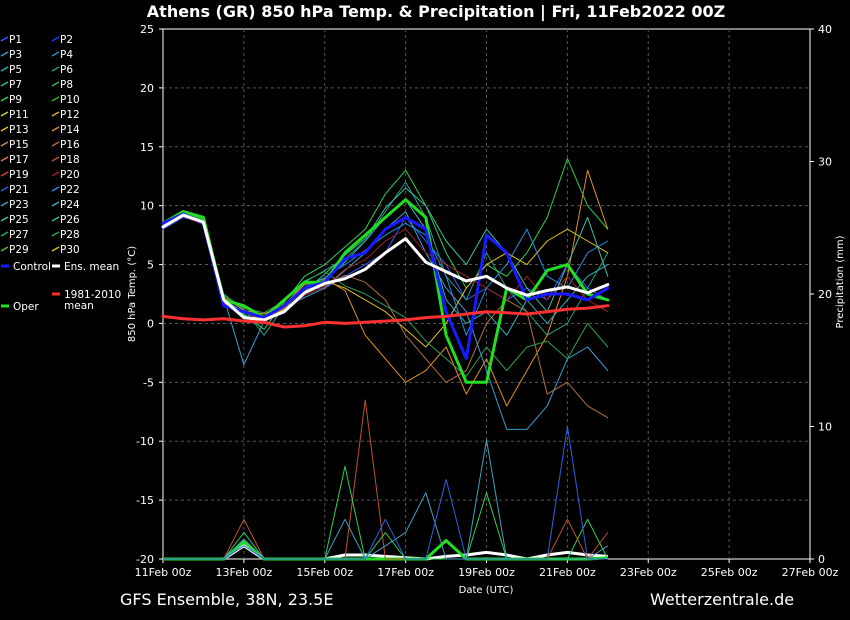  What do you see at coordinates (70, 190) in the screenshot?
I see `legend-label: P22` at bounding box center [70, 190].